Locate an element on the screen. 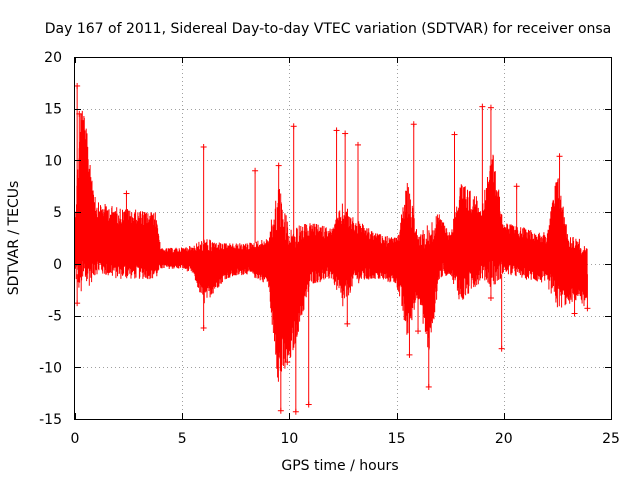 The image size is (640, 480). x-tick-label: 25 is located at coordinates (611, 439).